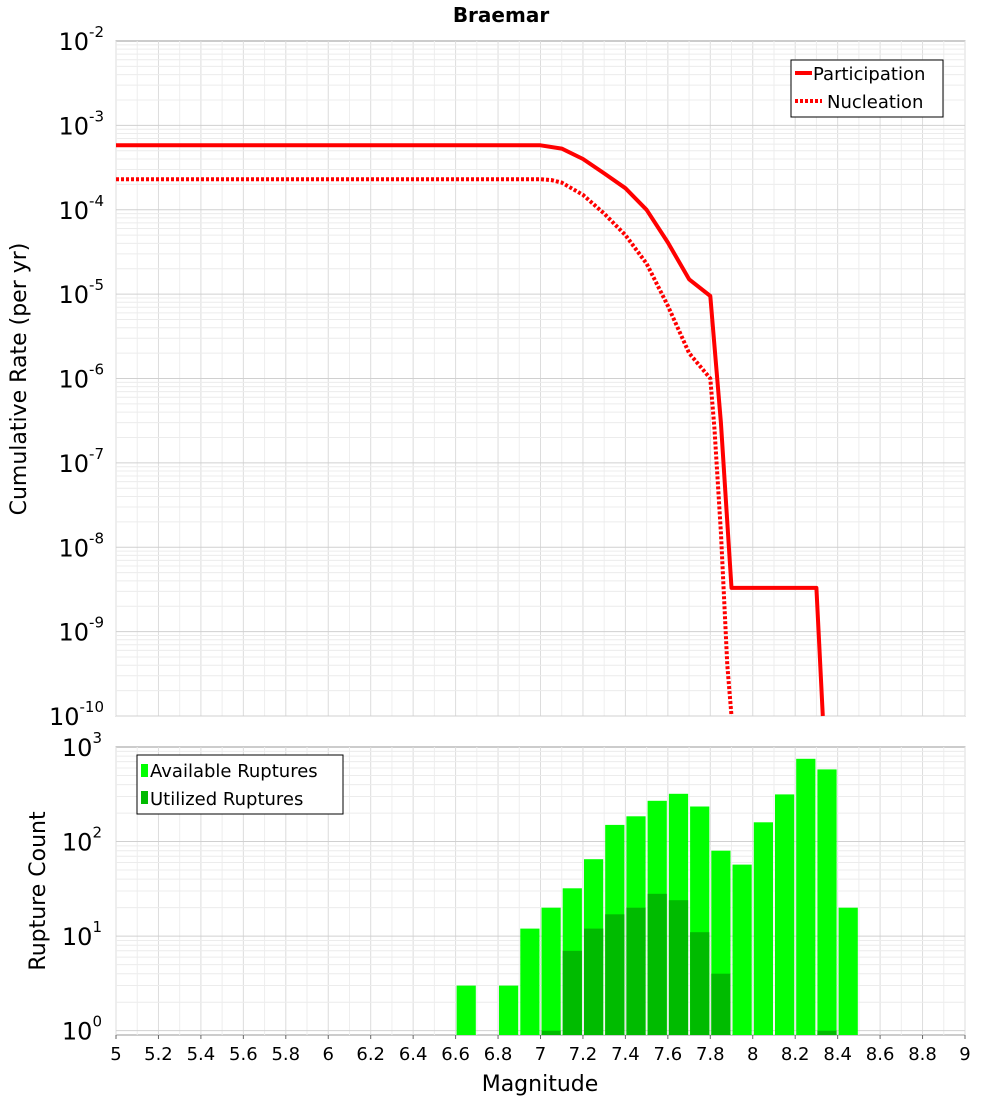 Image resolution: width=1000 pixels, height=1100 pixels. I want to click on rate-legend-box, so click(867, 88).